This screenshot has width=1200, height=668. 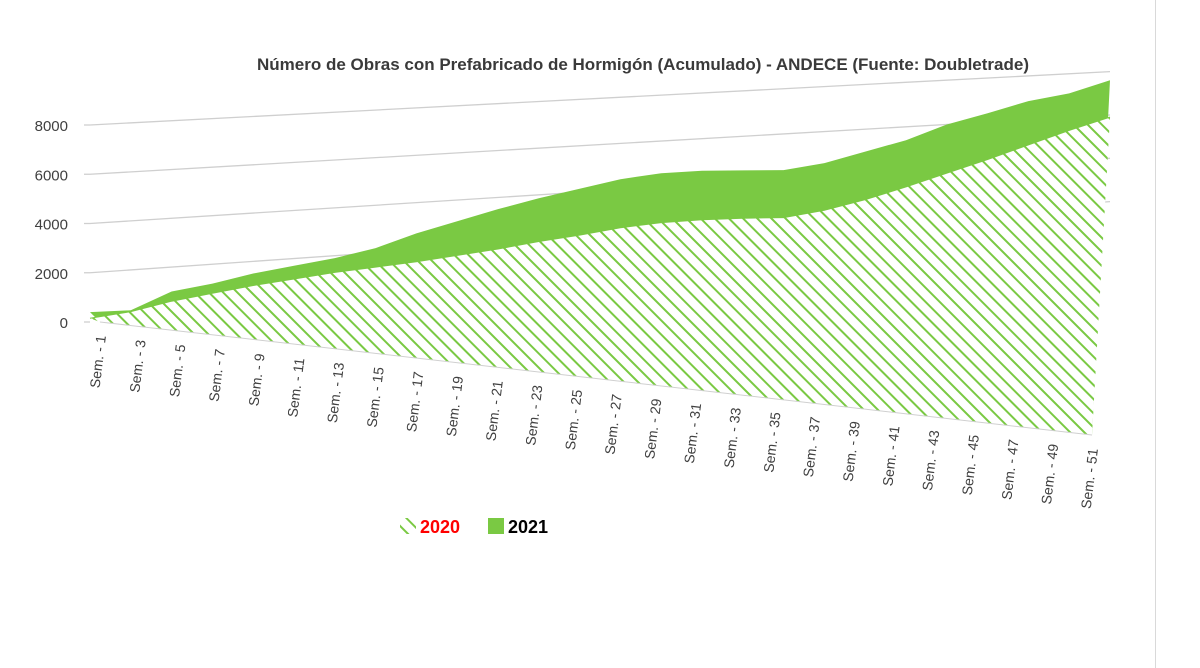 I want to click on x-tick-label: Sem. - 11, so click(x=295, y=387).